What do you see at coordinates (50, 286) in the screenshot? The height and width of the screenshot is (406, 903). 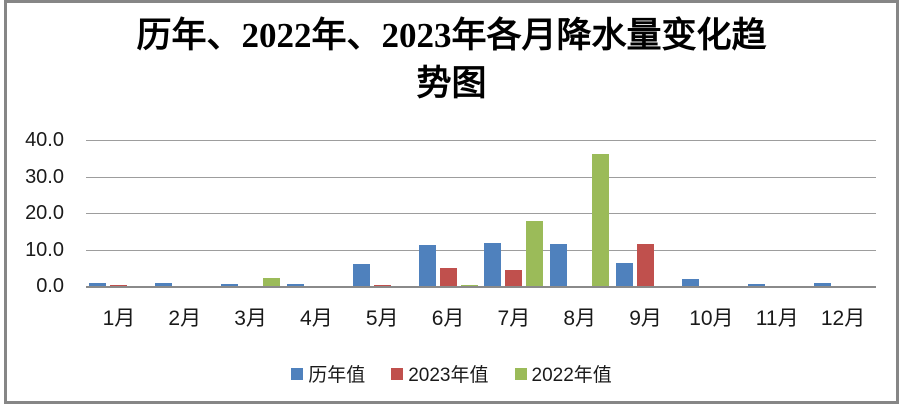 I see `y-tick-label: 0.0` at bounding box center [50, 286].